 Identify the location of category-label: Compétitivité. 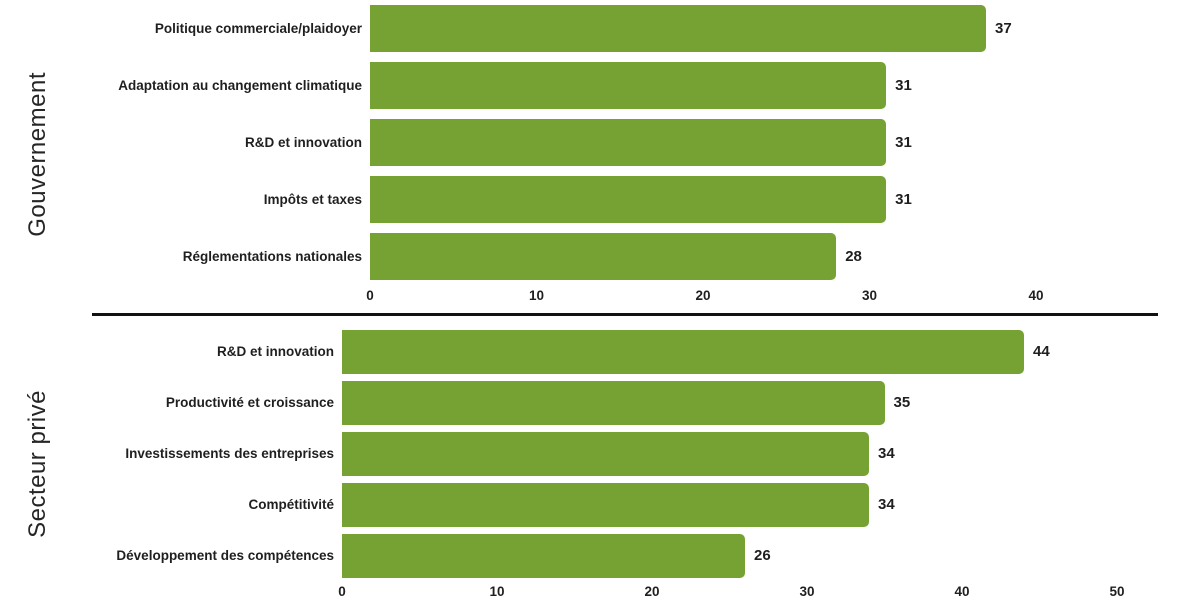
(291, 504).